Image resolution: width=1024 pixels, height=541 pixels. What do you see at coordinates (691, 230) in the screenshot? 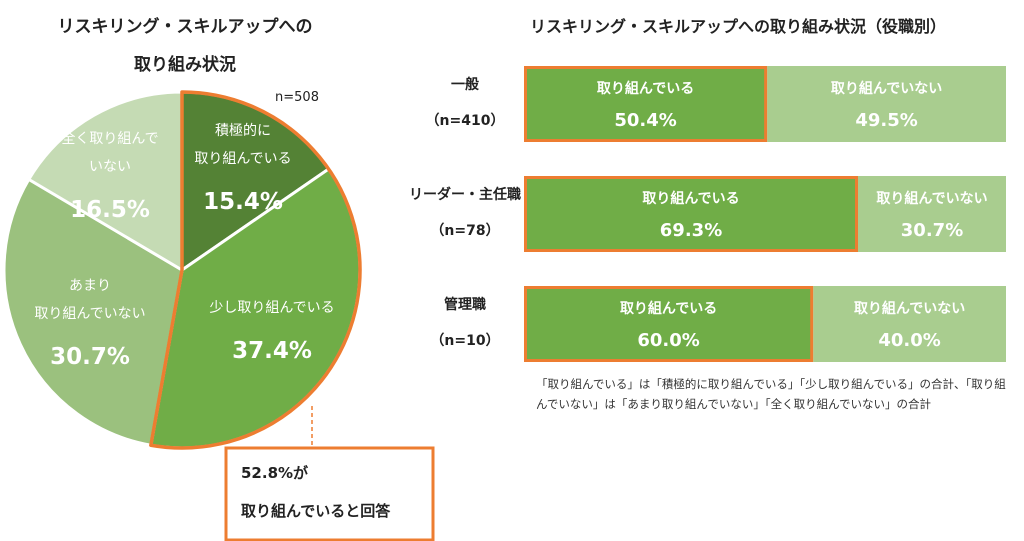
I see `bar-segment-value-label: 69.3%` at bounding box center [691, 230].